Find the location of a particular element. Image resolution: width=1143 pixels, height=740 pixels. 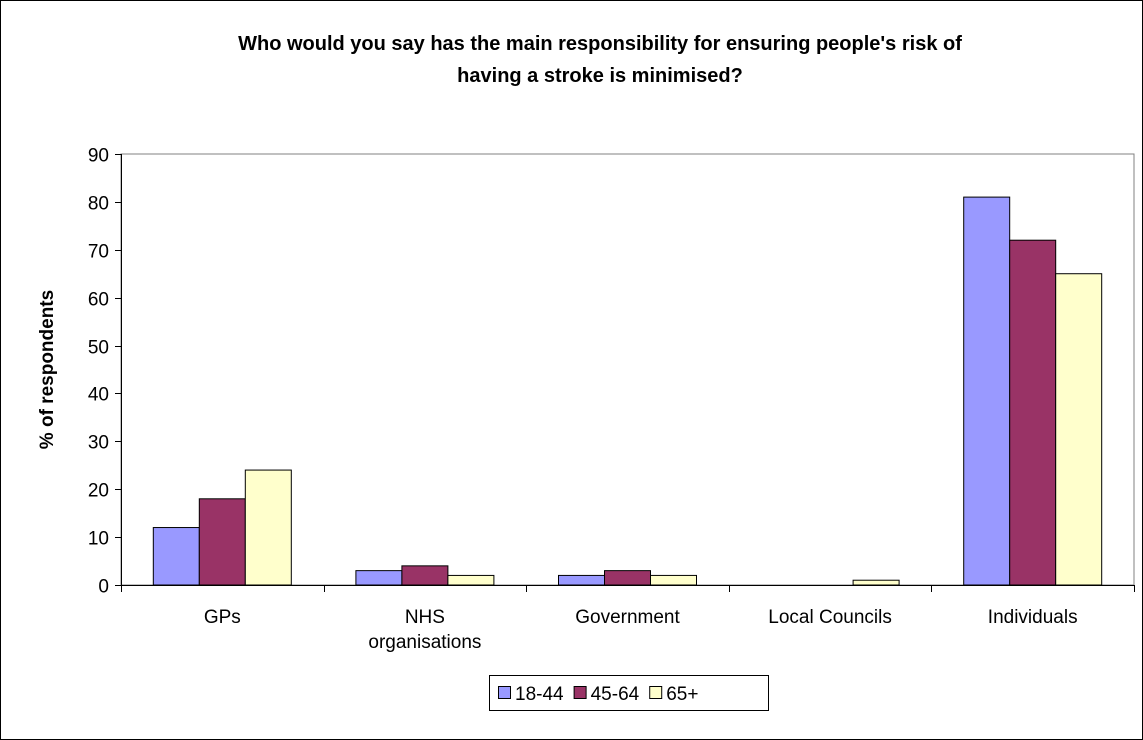

legend-label-65+: 65+ is located at coordinates (682, 694).